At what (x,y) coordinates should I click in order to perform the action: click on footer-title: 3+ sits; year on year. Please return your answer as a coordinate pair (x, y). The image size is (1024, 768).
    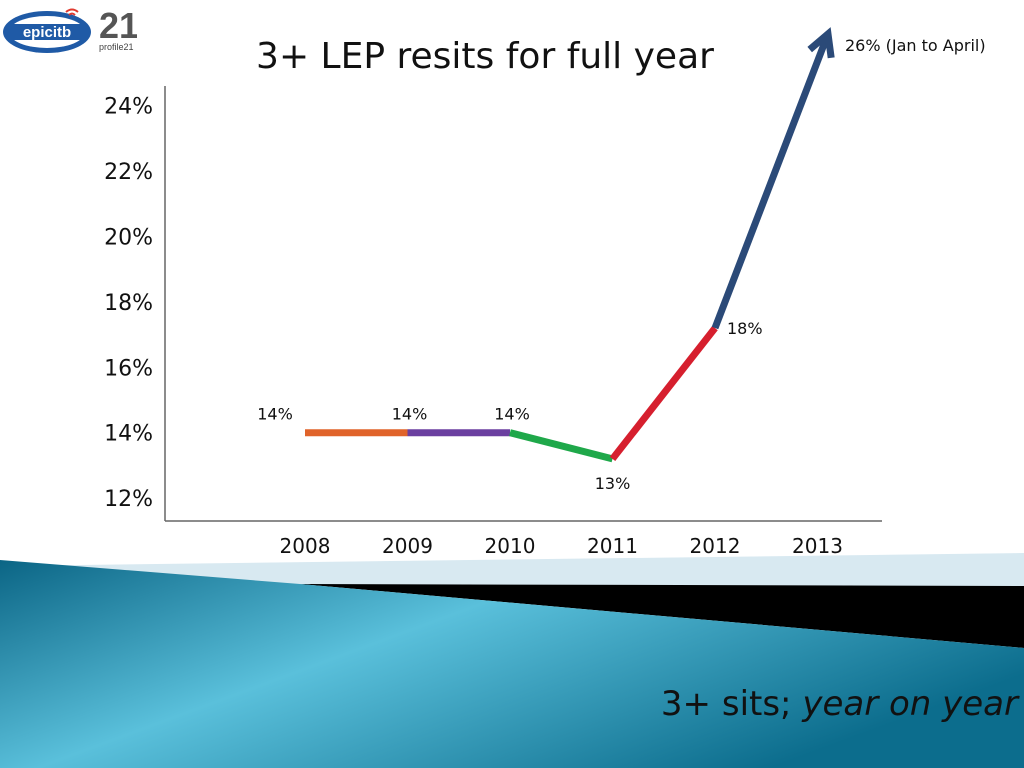
    Looking at the image, I should click on (839, 704).